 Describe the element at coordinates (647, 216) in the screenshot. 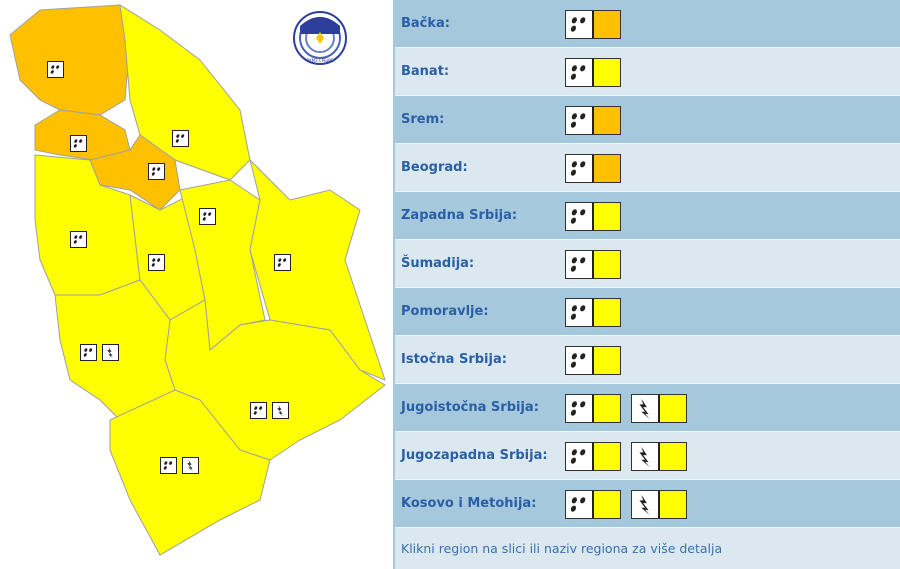

I see `region-row-zapadna-srbija: Zapadna Srbija:` at that location.